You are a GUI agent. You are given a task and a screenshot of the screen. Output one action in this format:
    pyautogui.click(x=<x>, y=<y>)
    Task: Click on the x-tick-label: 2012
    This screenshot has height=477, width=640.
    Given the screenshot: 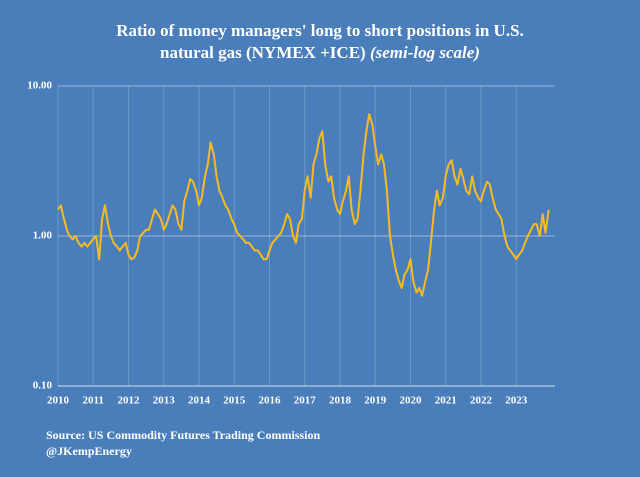 What is the action you would take?
    pyautogui.click(x=128, y=401)
    